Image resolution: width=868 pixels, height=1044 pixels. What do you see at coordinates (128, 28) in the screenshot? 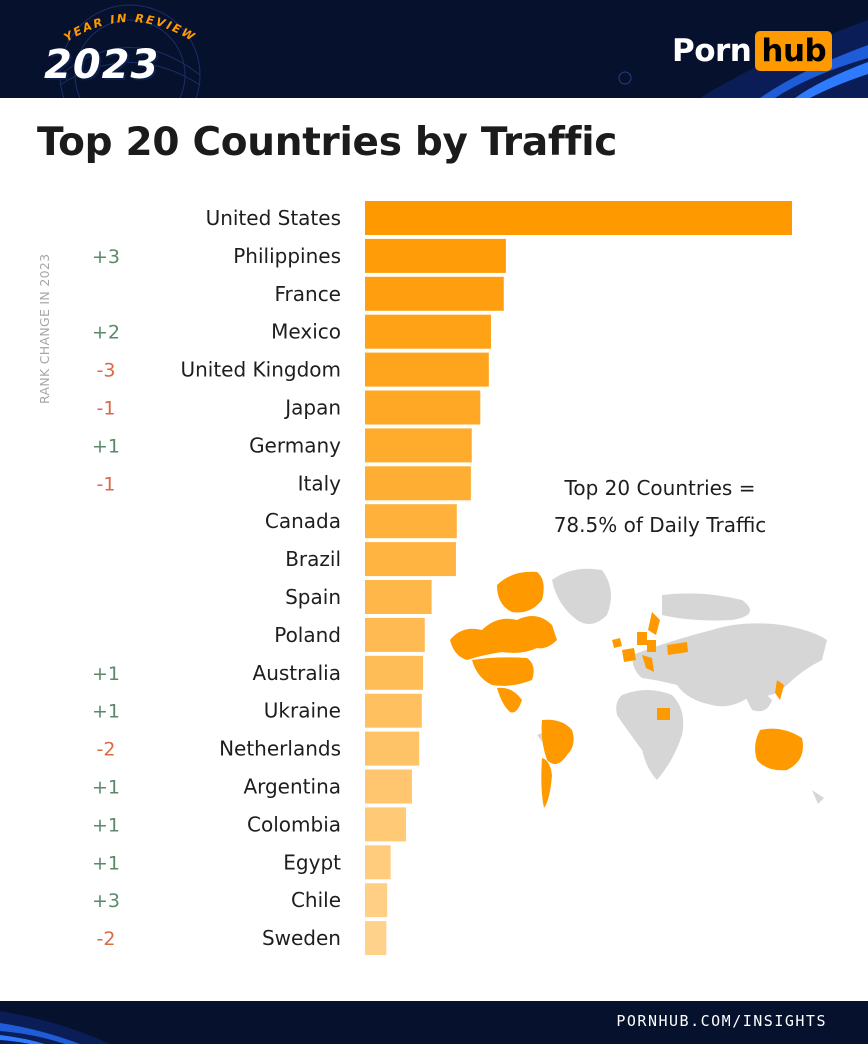
I see `year-in-review-arc: YEAR IN REVIEW` at bounding box center [128, 28].